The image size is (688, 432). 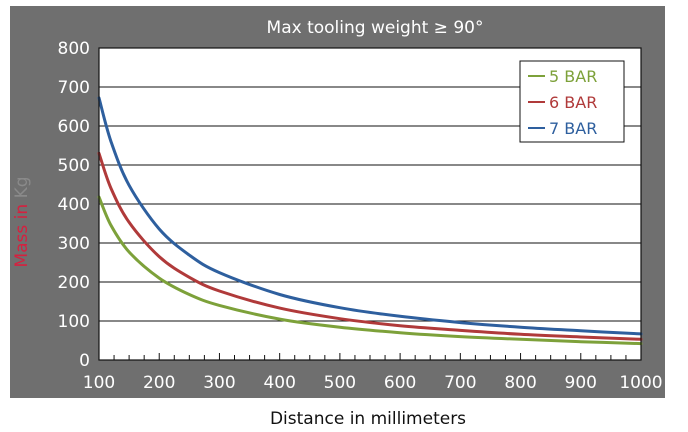 What do you see at coordinates (640, 383) in the screenshot?
I see `x-tick-label: 1000` at bounding box center [640, 383].